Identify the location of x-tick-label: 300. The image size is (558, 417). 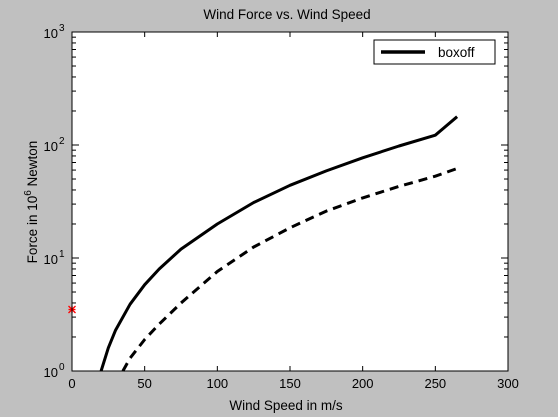
(508, 383).